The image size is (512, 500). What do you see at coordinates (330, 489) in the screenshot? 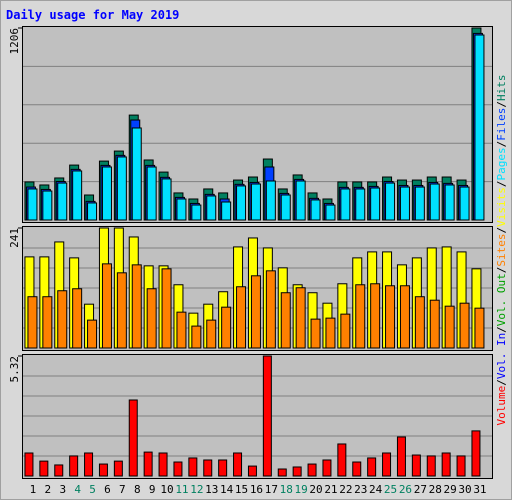
I see `x-tick-label: 21` at bounding box center [330, 489].